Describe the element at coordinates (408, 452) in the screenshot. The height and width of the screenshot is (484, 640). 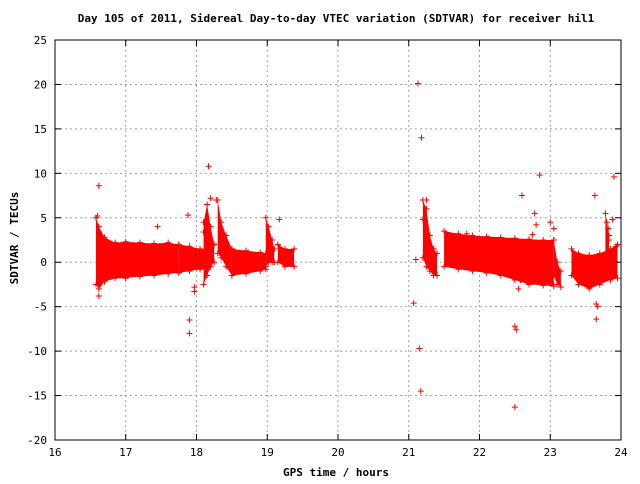
I see `x-tick-label: 21` at that location.